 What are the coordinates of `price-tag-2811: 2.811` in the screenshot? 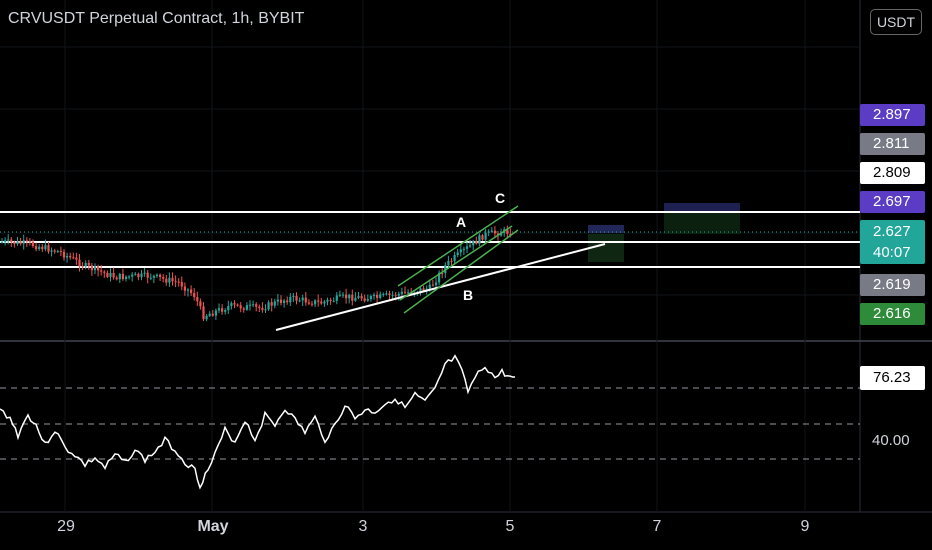 It's located at (892, 144).